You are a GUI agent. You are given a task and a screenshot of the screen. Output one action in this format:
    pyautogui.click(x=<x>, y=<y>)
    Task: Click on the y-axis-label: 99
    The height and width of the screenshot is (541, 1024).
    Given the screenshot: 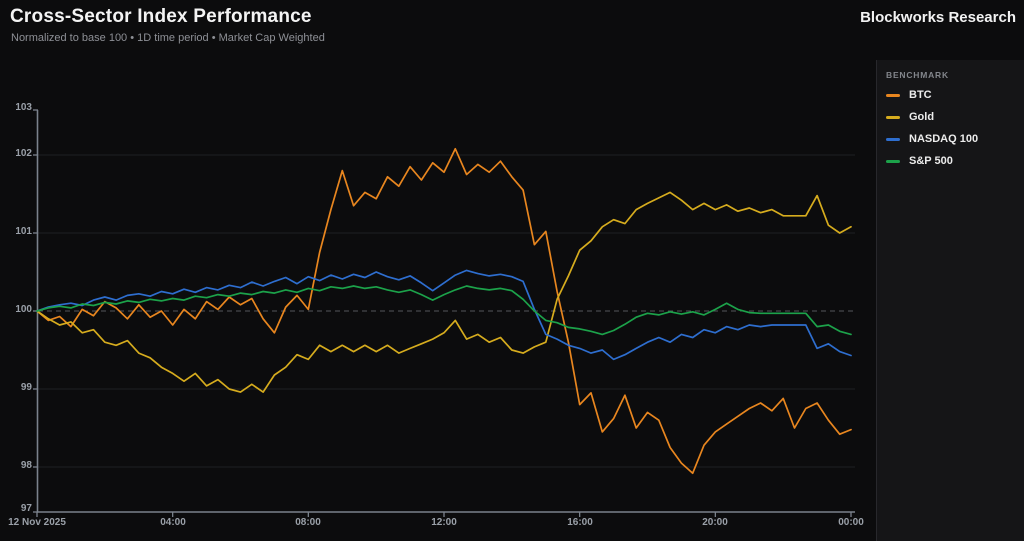 What is the action you would take?
    pyautogui.click(x=26, y=387)
    